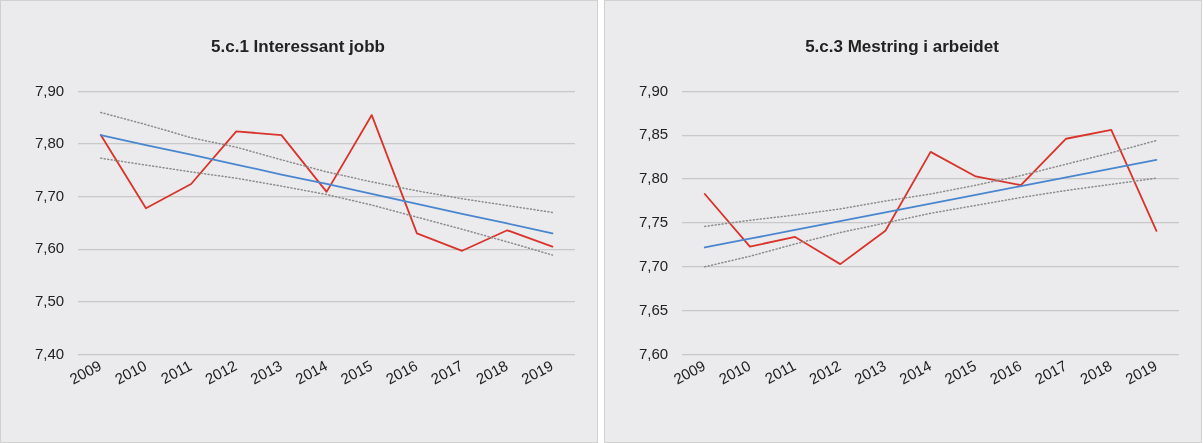 The width and height of the screenshot is (1203, 443). Describe the element at coordinates (298, 46) in the screenshot. I see `chart-title: 5.c.1 Interessant jobb` at that location.